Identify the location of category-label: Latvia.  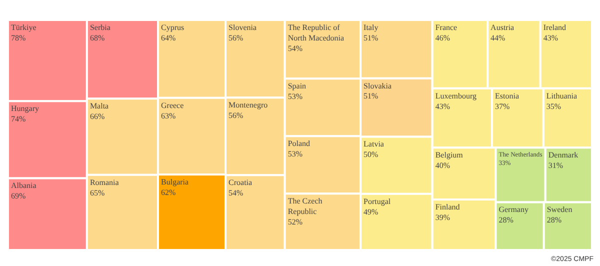
(374, 144).